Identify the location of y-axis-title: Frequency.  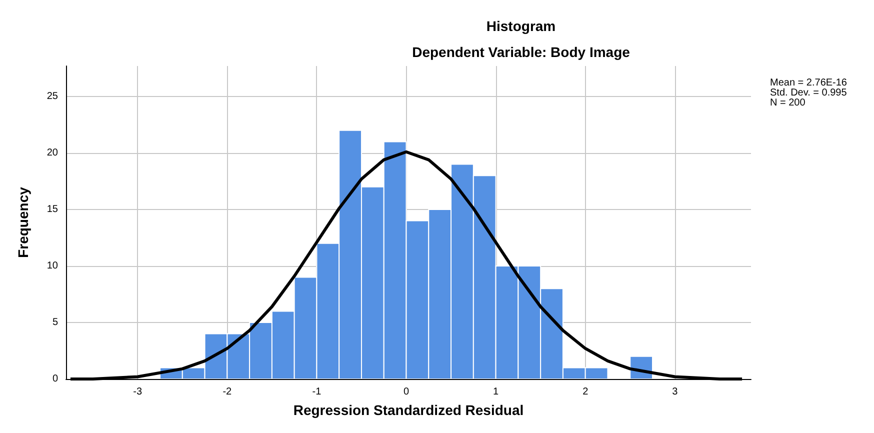
(23, 222).